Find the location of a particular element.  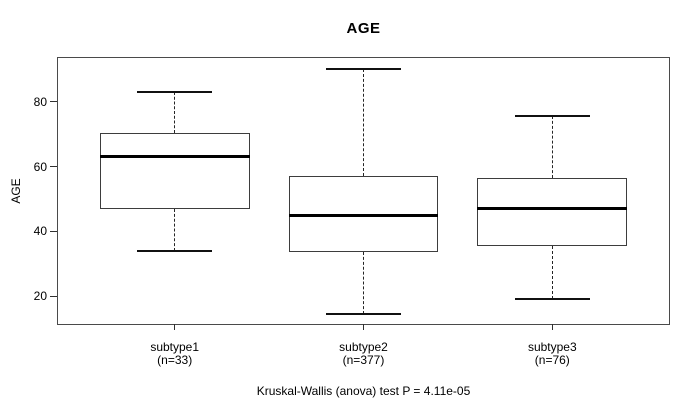

x-group-label-subtype1: subtype1 (n=33) is located at coordinates (175, 354).